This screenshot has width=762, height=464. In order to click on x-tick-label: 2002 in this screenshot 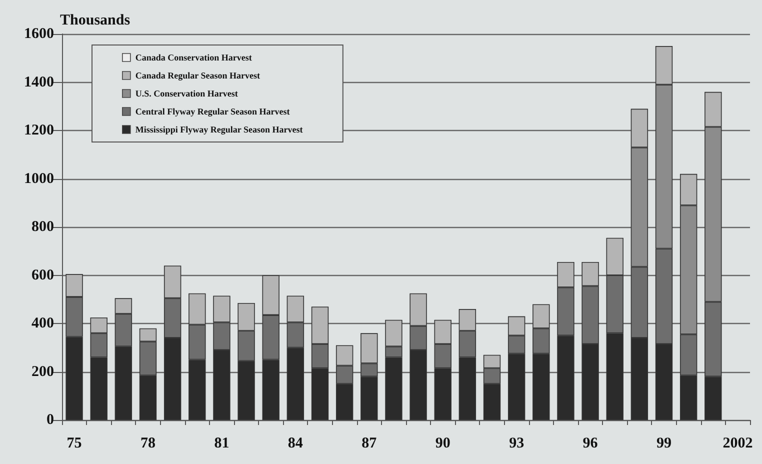, I will do `click(737, 444)`.